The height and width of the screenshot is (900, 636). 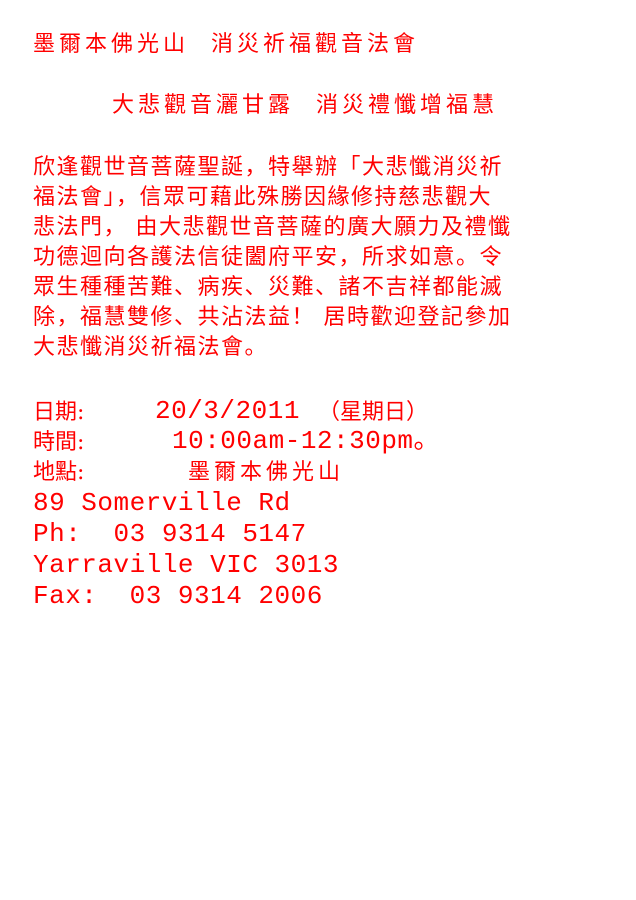 What do you see at coordinates (305, 105) in the screenshot?
I see `document-subtitle: 大悲觀音灑甘露 消災禮懺增福慧` at bounding box center [305, 105].